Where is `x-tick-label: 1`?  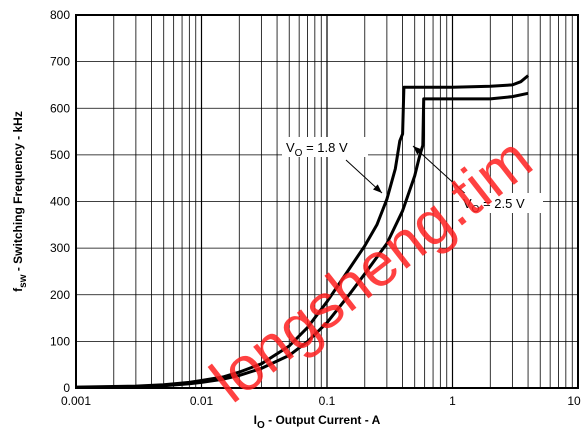
x-tick-label: 1 is located at coordinates (452, 401).